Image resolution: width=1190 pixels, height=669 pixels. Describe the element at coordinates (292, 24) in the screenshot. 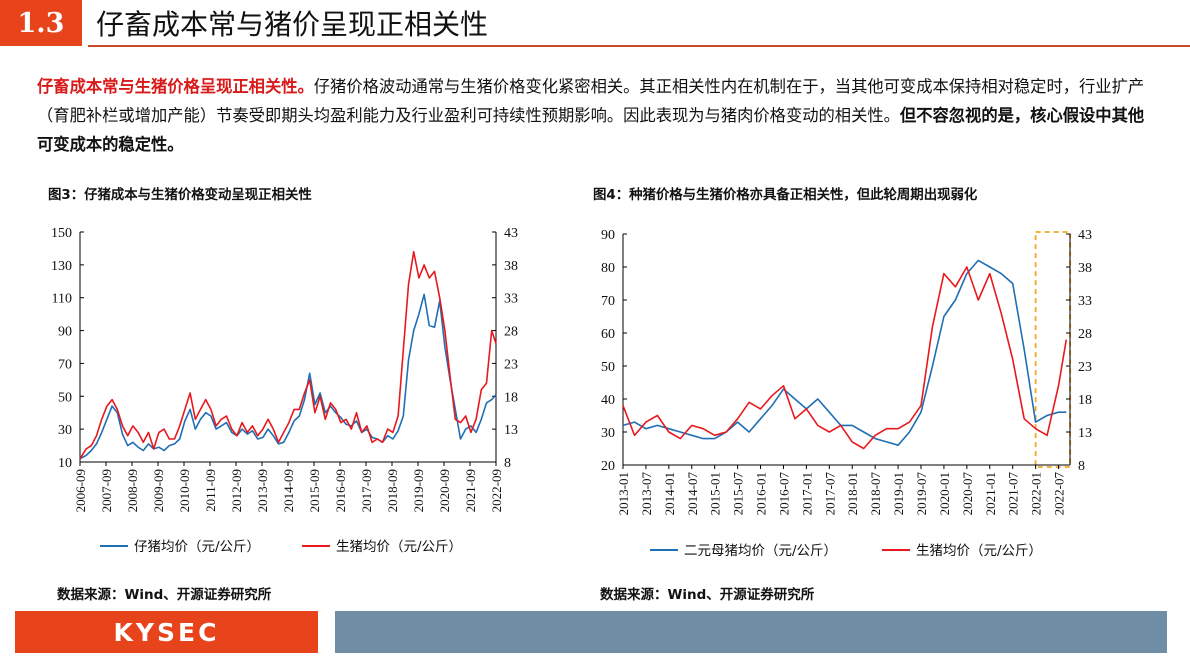

I see `page-title: 仔畜成本常与猪价呈现正相关性` at that location.